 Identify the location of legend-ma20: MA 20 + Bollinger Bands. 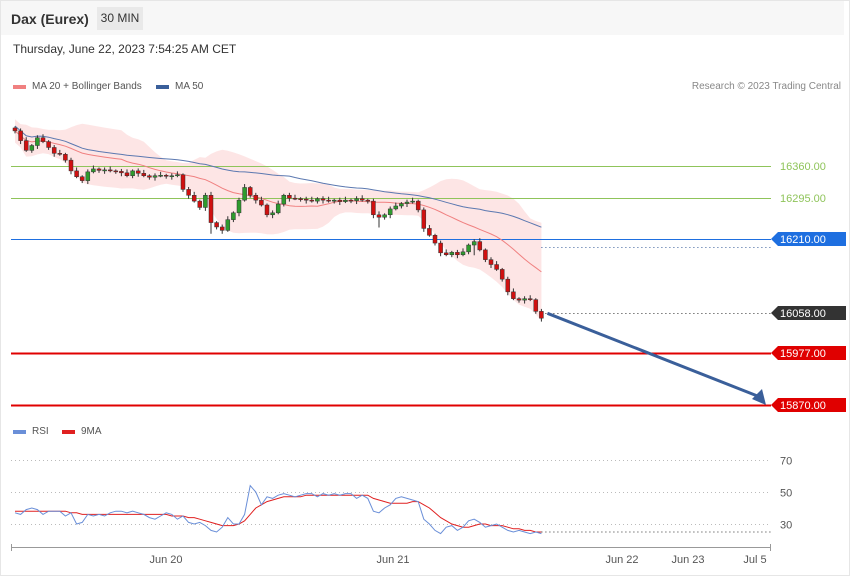
(77, 86).